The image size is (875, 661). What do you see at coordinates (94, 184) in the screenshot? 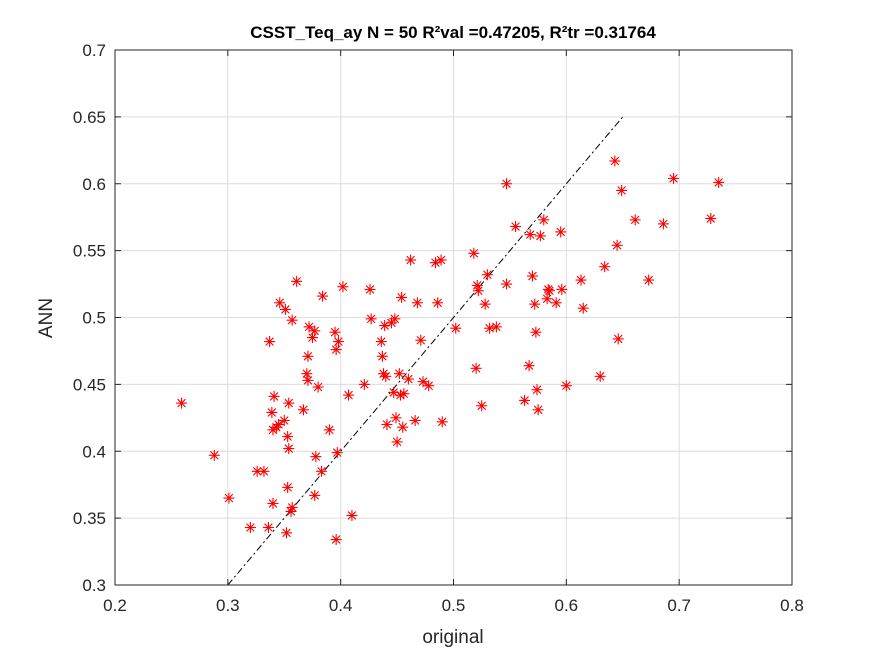
I see `y-tick-label: 0.6` at bounding box center [94, 184].